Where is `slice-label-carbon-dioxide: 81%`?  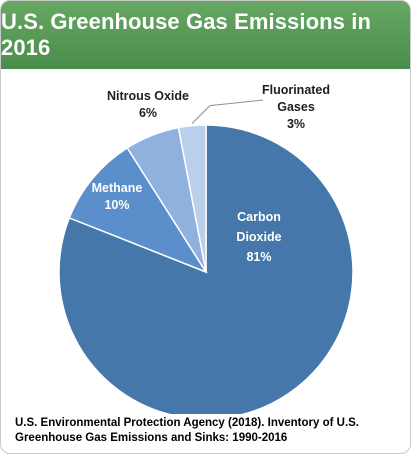 slice-label-carbon-dioxide: 81% is located at coordinates (258, 257).